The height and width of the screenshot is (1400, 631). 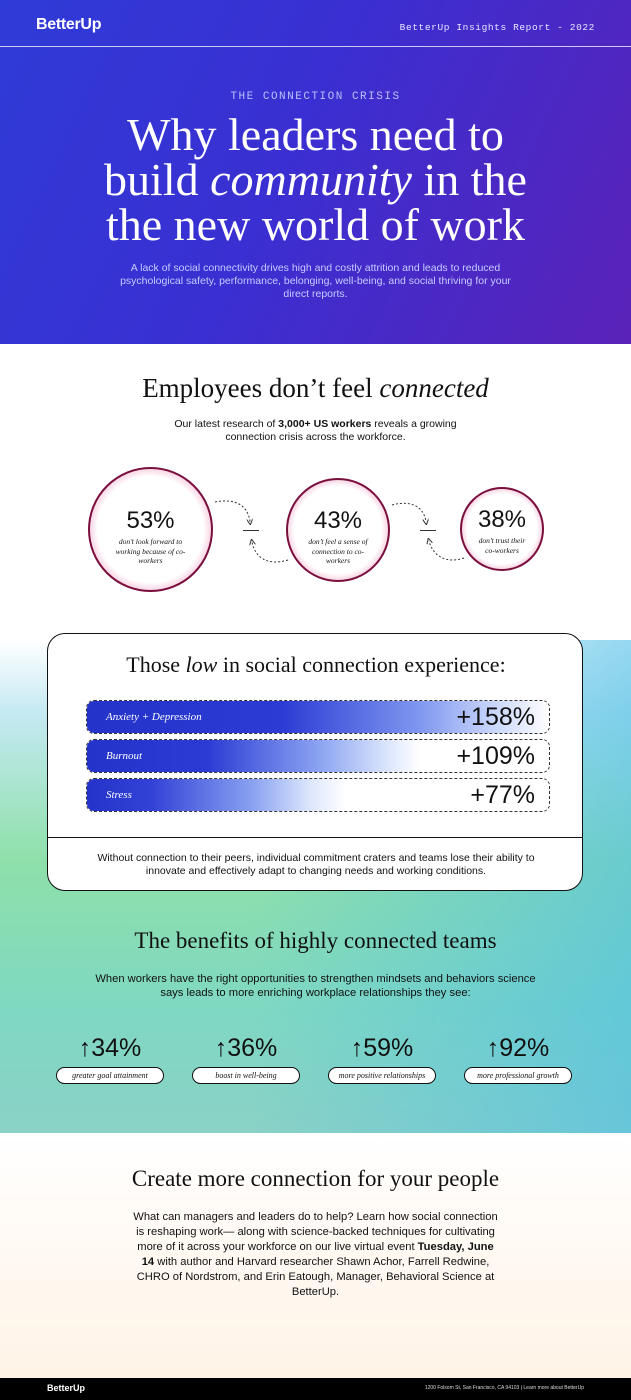 I want to click on benefit-label: boost in well-being, so click(x=246, y=1075).